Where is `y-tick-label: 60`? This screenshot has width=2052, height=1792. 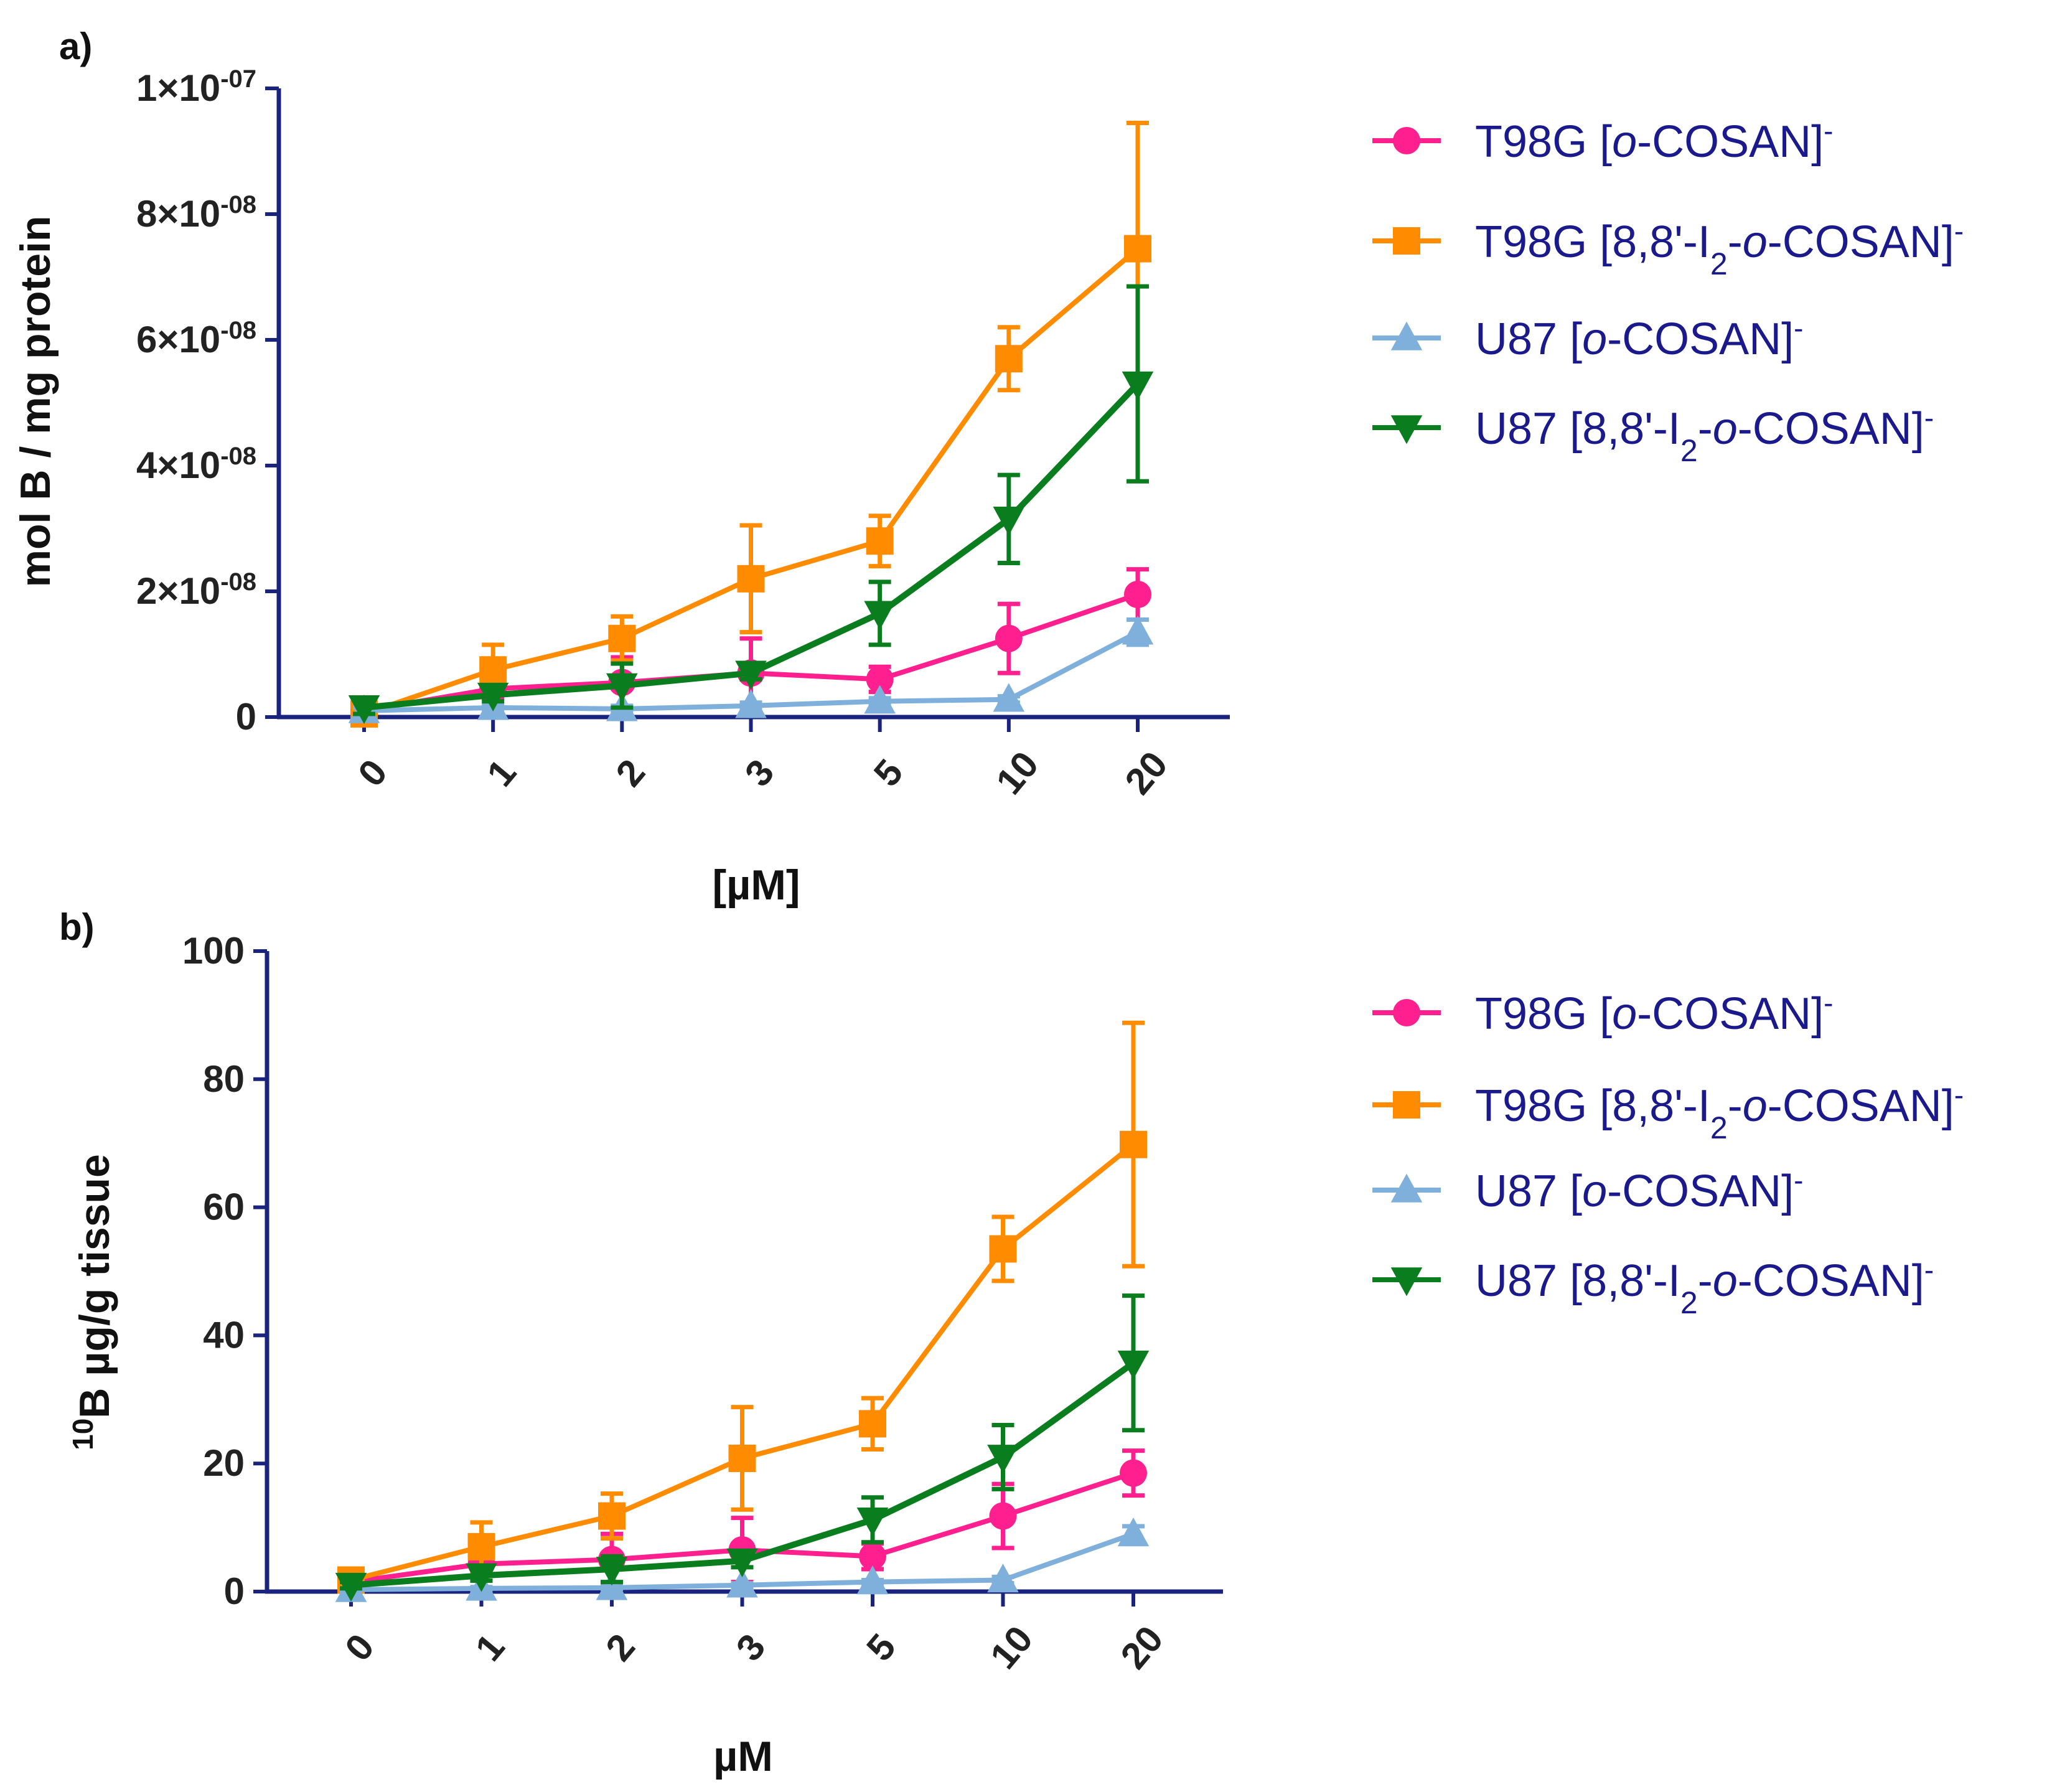 y-tick-label: 60 is located at coordinates (224, 1207).